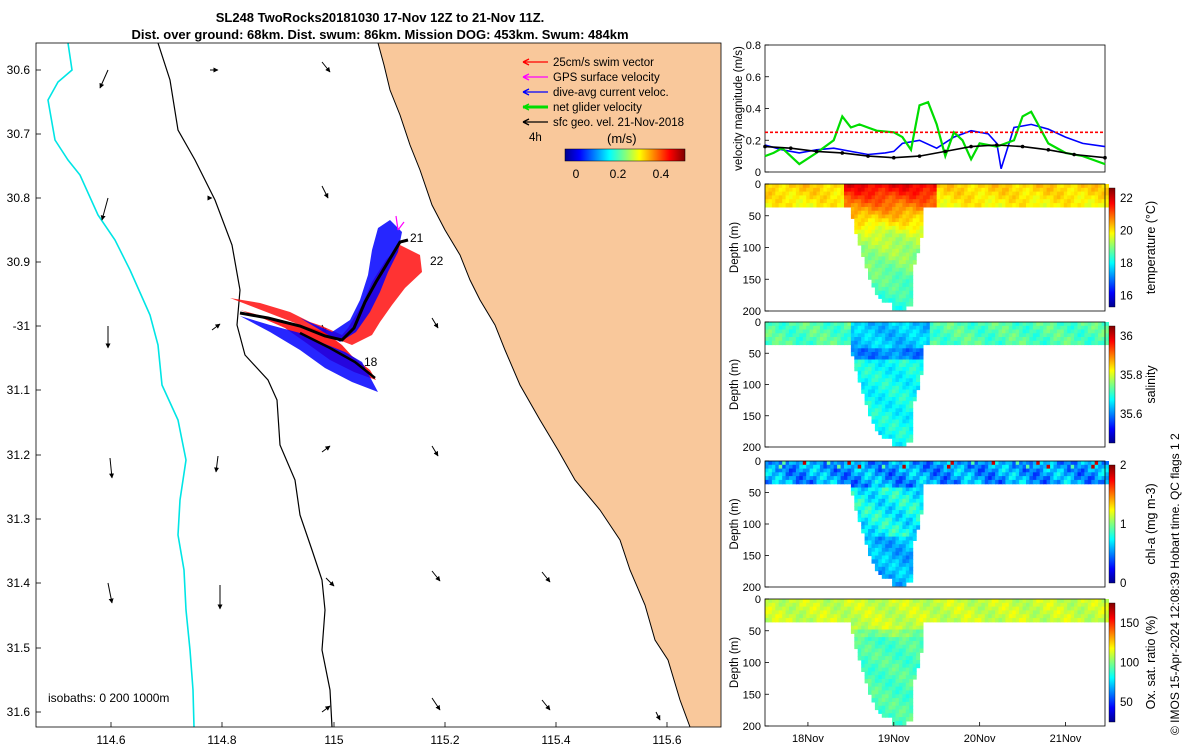 This screenshot has width=1200, height=750. Describe the element at coordinates (752, 557) in the screenshot. I see `depth-tick-label: 150` at that location.